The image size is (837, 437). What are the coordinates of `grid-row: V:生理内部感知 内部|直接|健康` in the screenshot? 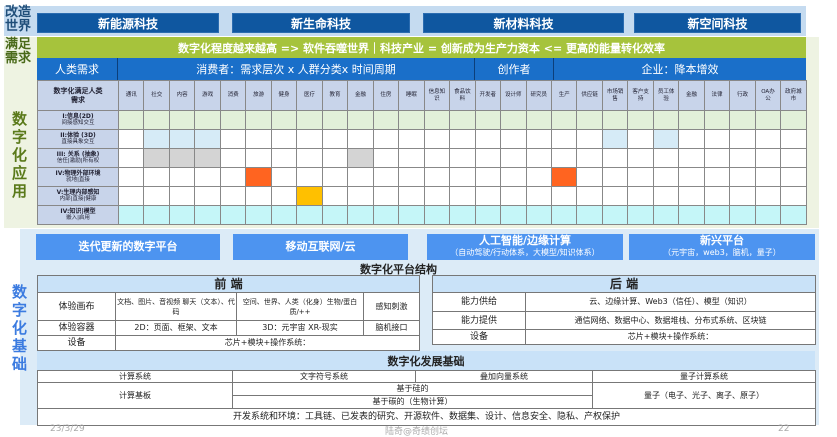 It's located at (422, 196).